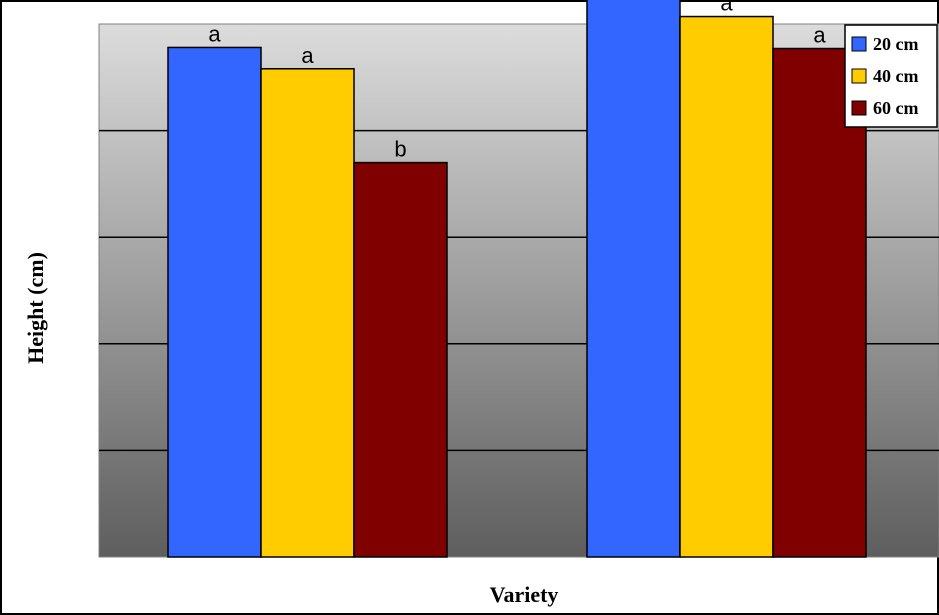 The width and height of the screenshot is (939, 615). What do you see at coordinates (400, 149) in the screenshot?
I see `bar-label: b` at bounding box center [400, 149].